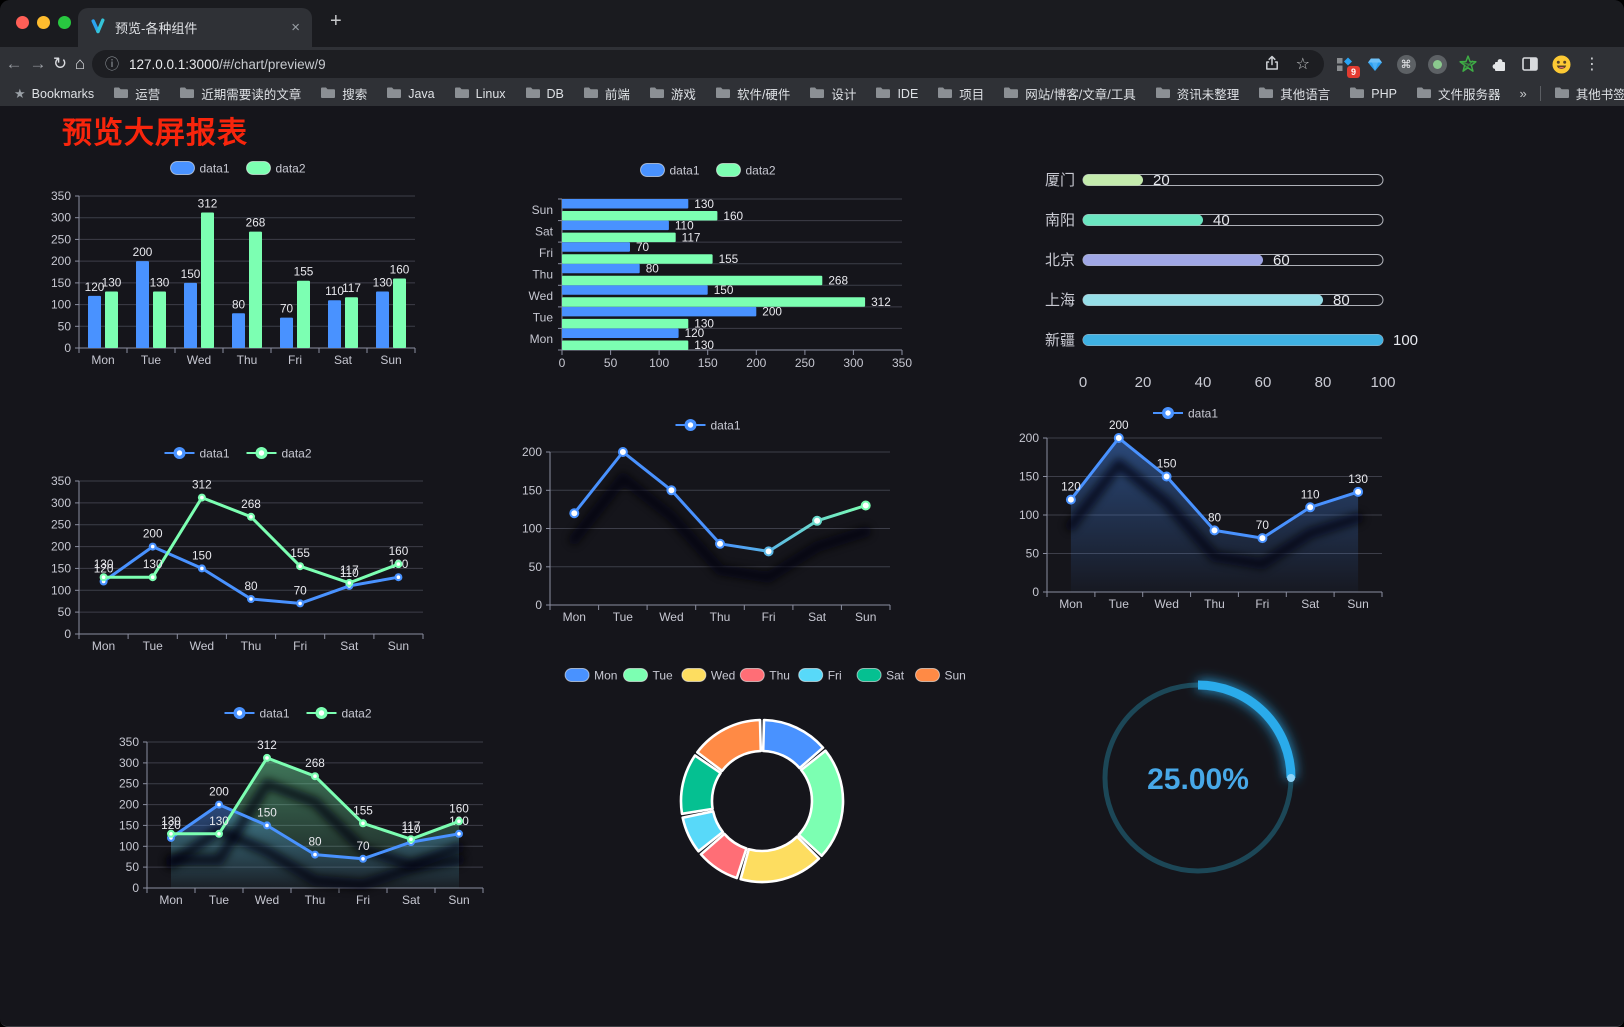 The image size is (1624, 1027). I want to click on svg-text: 300, so click(129, 763).